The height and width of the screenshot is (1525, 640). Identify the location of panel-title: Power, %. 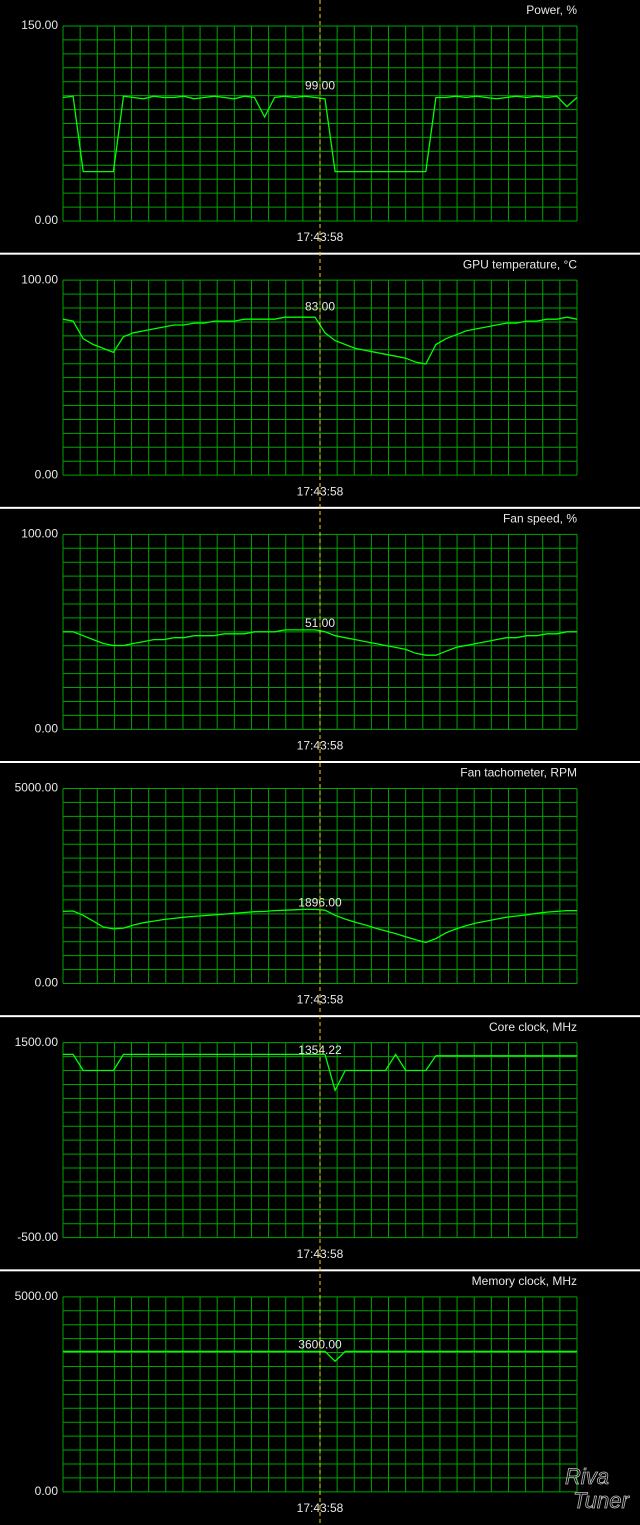
(551, 10).